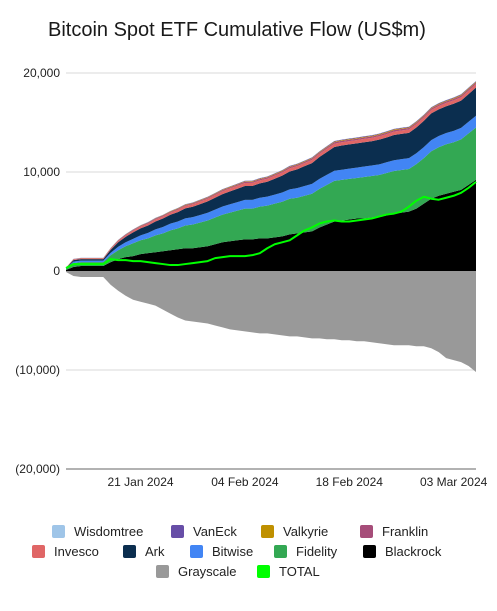  Describe the element at coordinates (413, 551) in the screenshot. I see `legend-label-blackrock: Blackrock` at that location.